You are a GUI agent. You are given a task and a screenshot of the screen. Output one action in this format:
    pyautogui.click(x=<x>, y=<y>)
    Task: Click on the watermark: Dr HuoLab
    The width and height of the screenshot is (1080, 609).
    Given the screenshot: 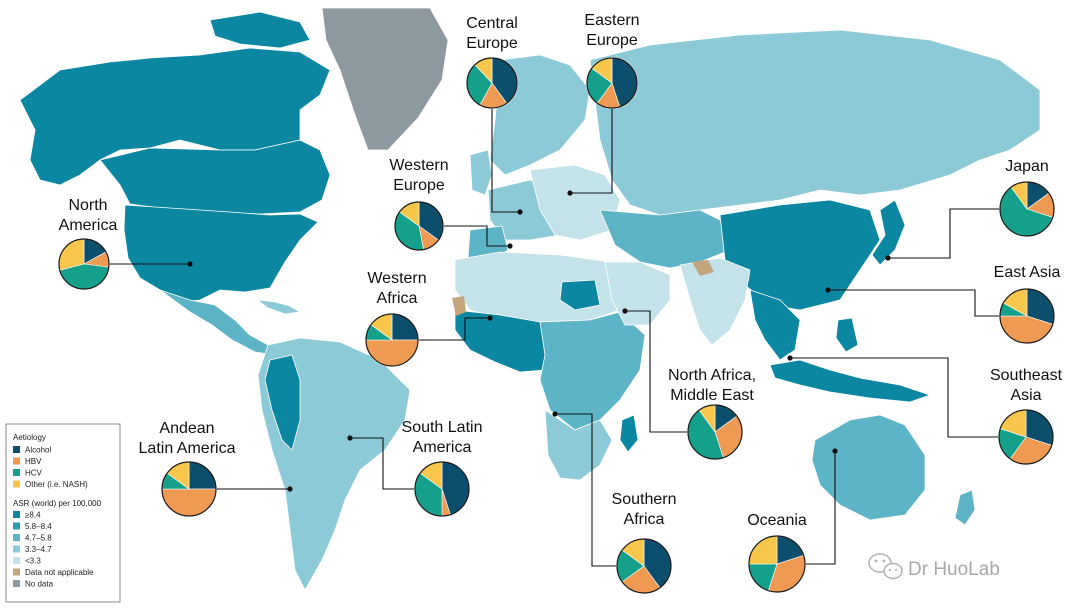 What is the action you would take?
    pyautogui.click(x=934, y=566)
    